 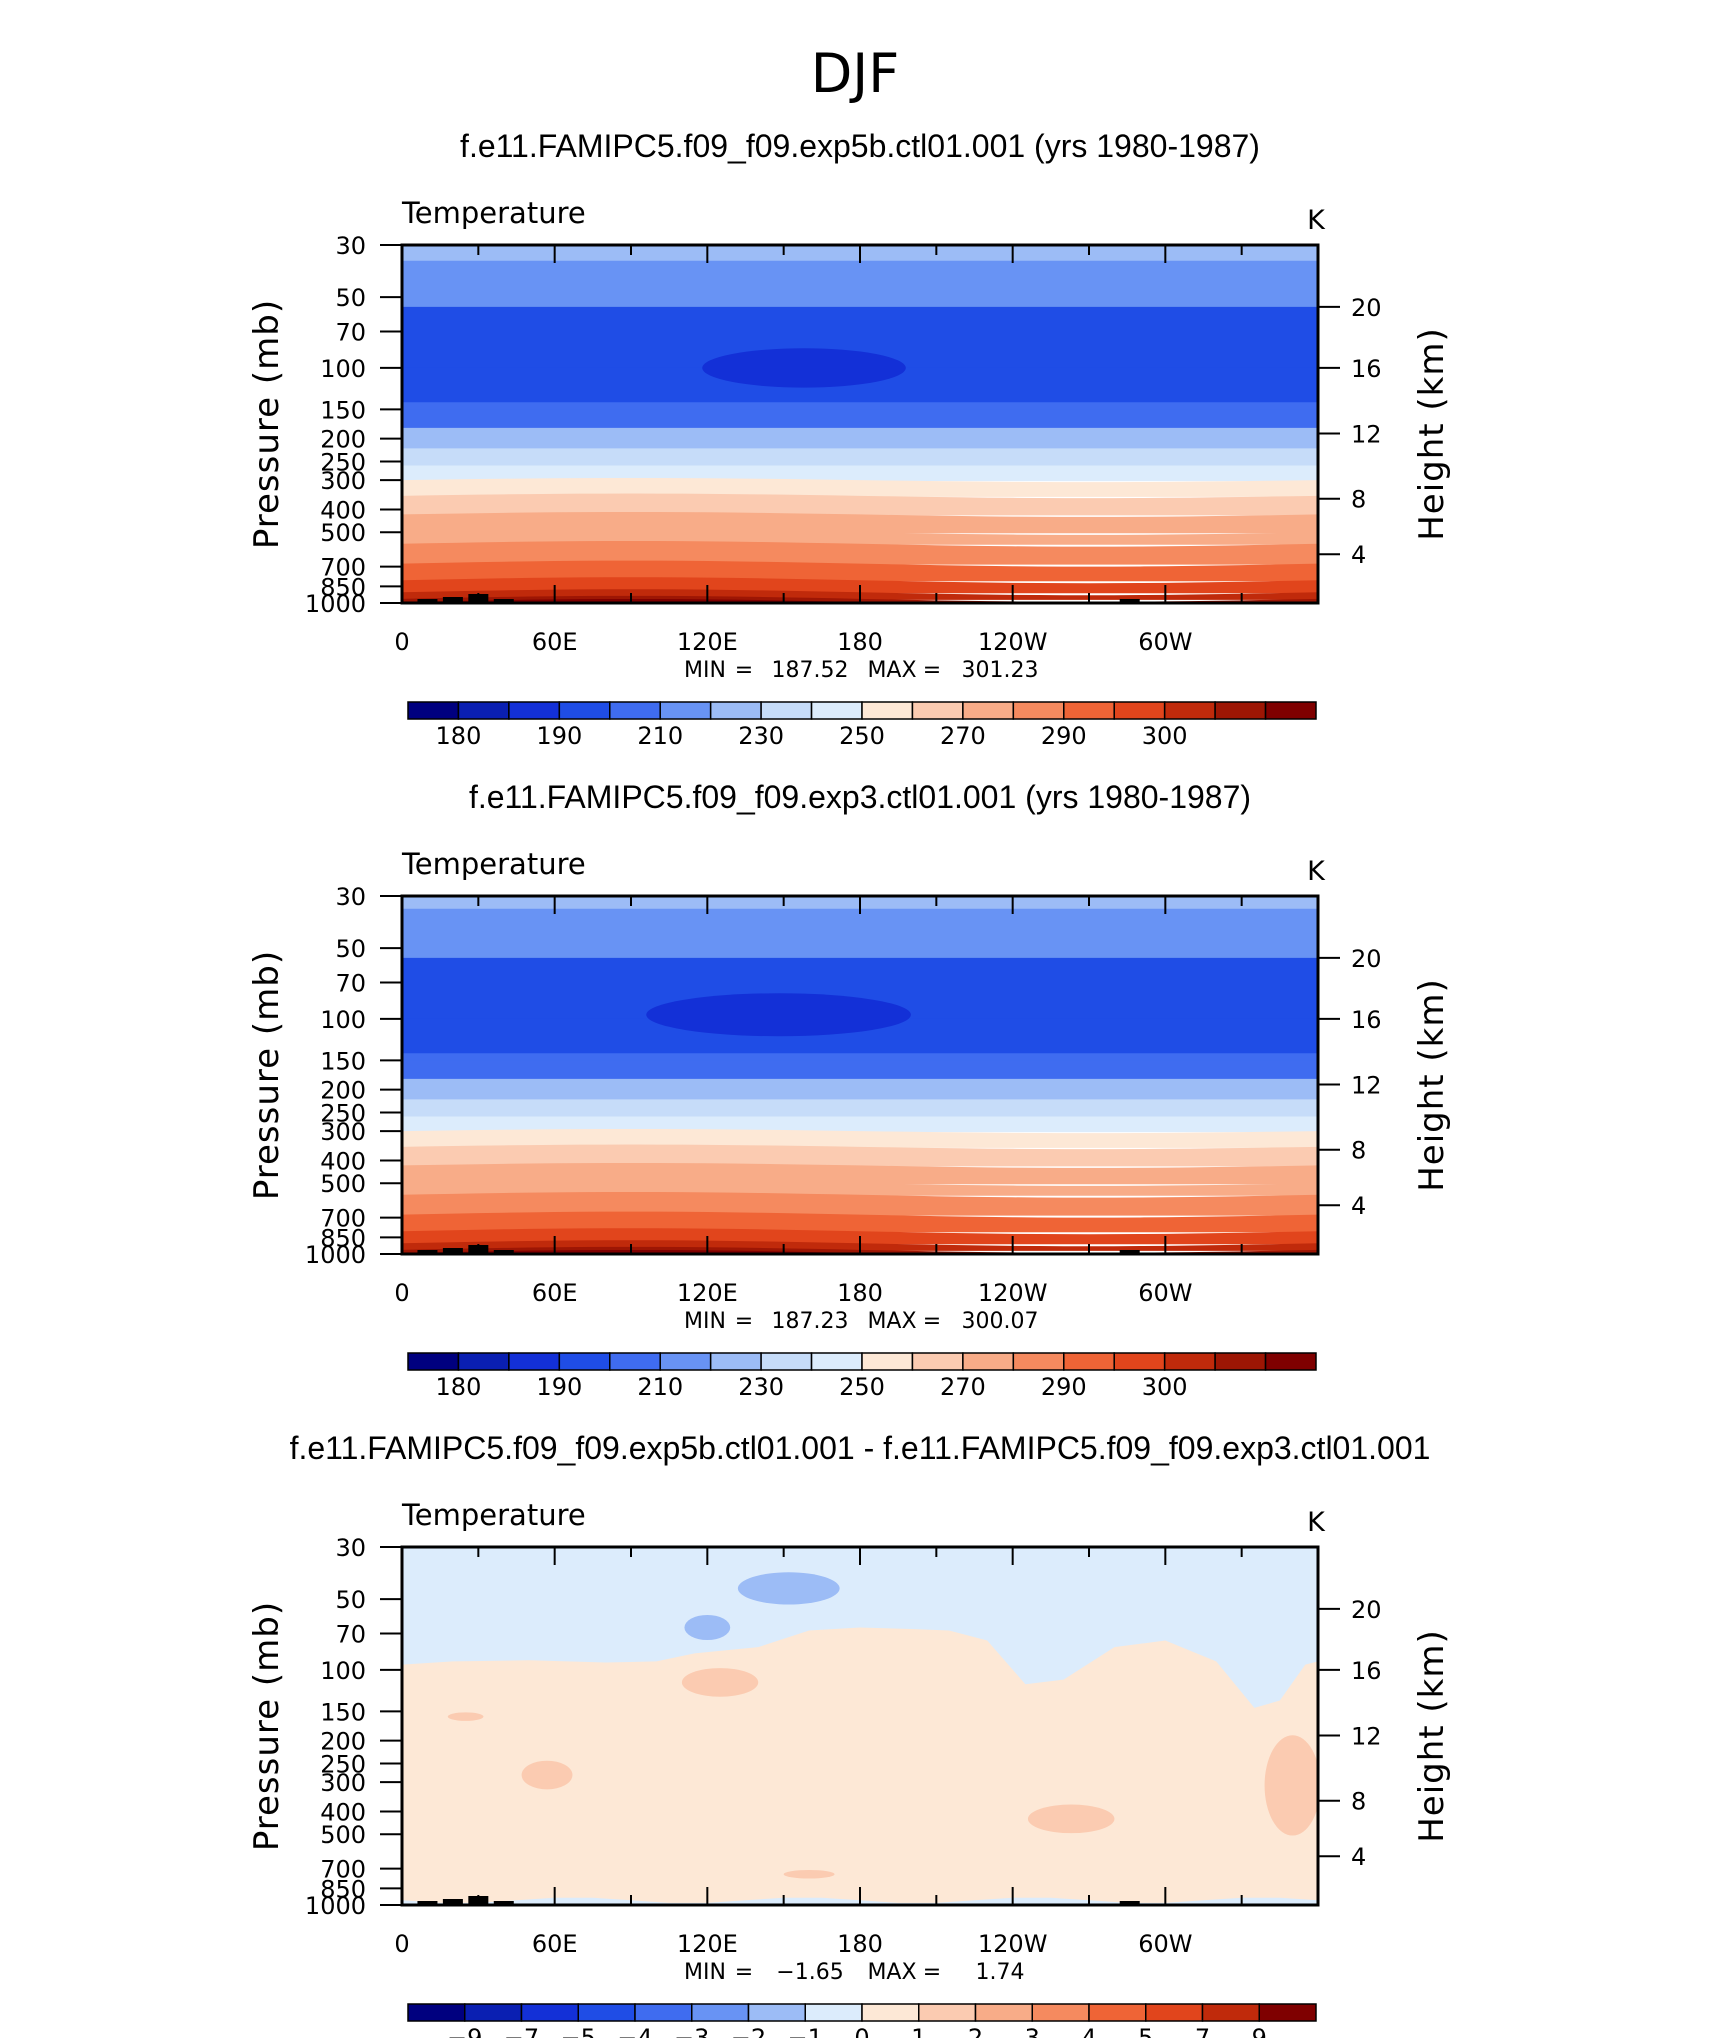 I want to click on y-tick-label: 500, so click(x=343, y=1184).